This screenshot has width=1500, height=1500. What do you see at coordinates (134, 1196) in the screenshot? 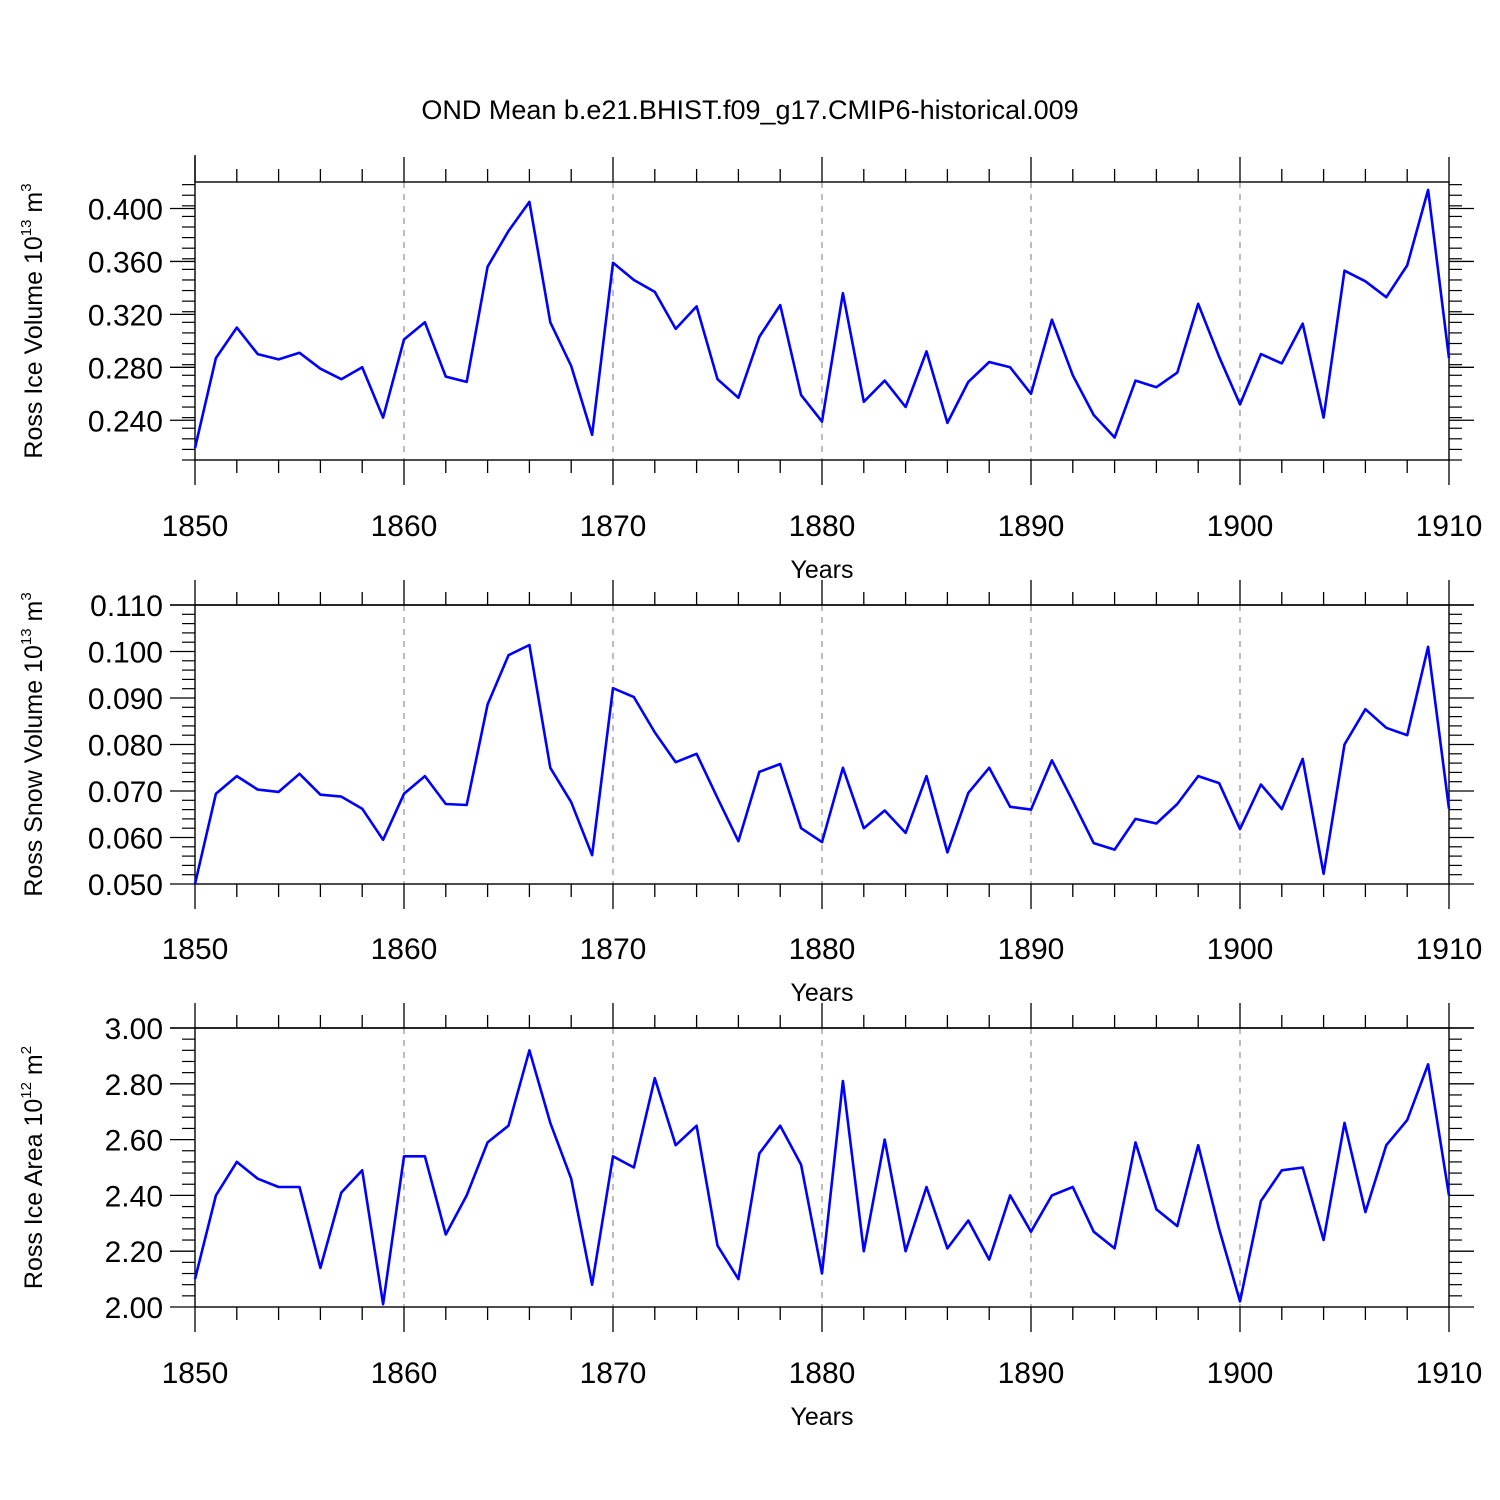
I see `y-tick-label: 2.40` at bounding box center [134, 1196].